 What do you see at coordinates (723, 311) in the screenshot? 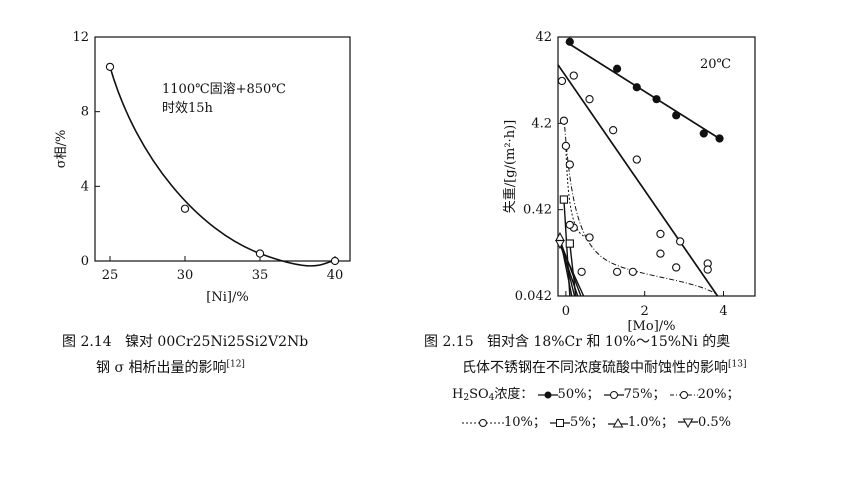
I see `right-xtick-label-2: 4` at bounding box center [723, 311].